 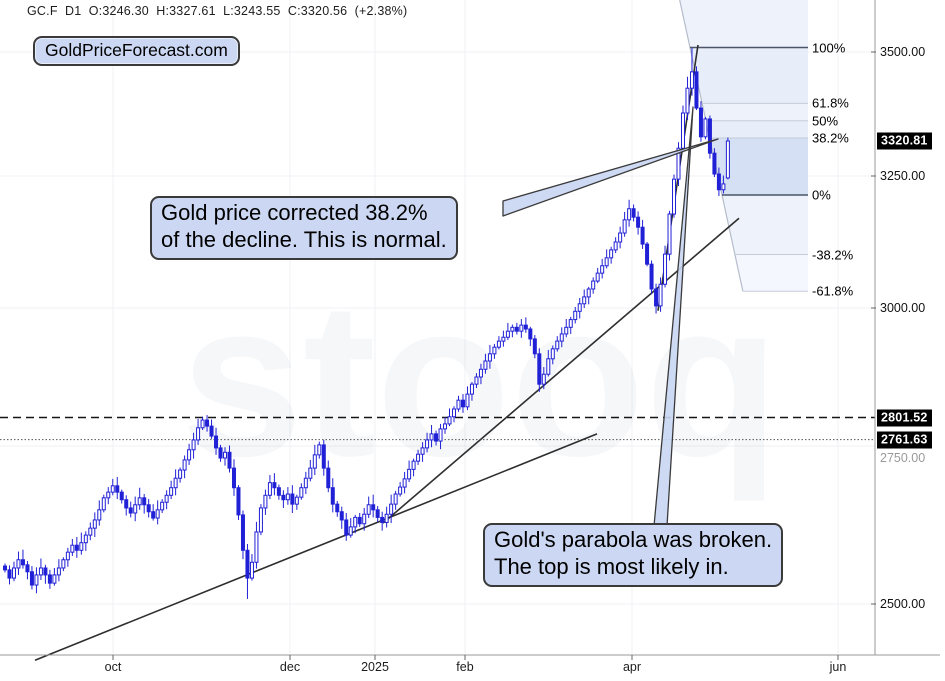 I want to click on correction-note-leader, so click(x=610, y=177).